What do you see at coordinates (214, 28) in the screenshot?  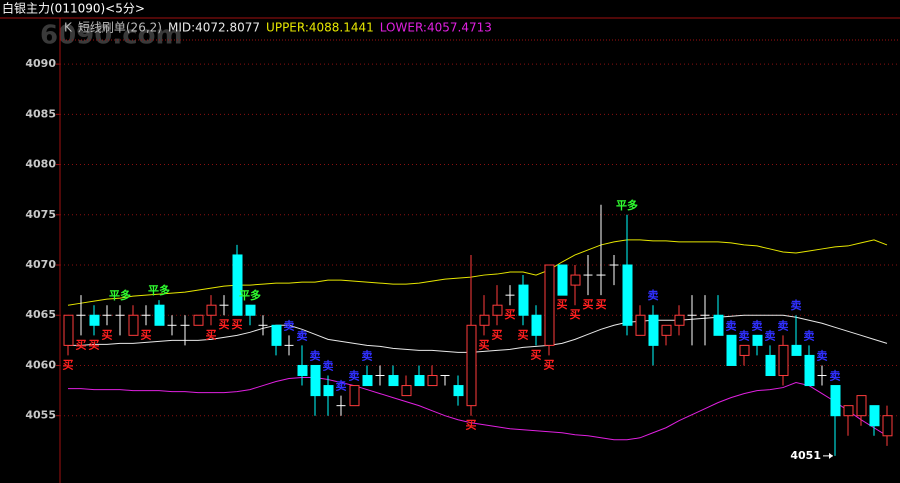 I see `legend-entry: MID:4072.8077` at bounding box center [214, 28].